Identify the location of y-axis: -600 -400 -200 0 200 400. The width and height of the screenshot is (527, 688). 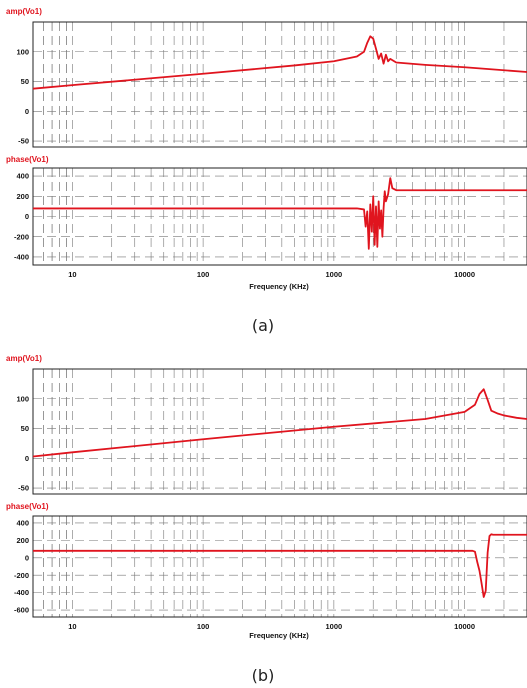
(270, 567).